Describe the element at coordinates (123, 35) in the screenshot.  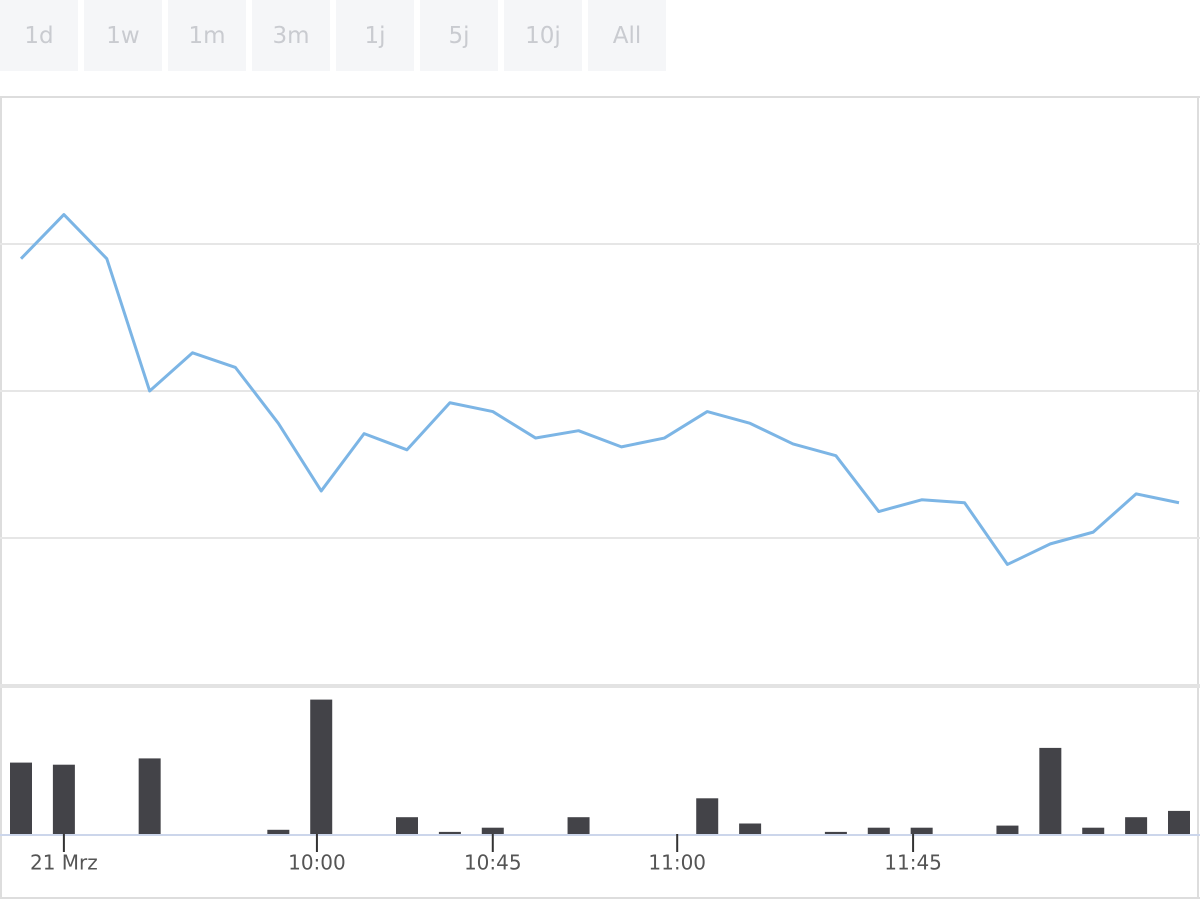
I see `range-button: 1w` at that location.